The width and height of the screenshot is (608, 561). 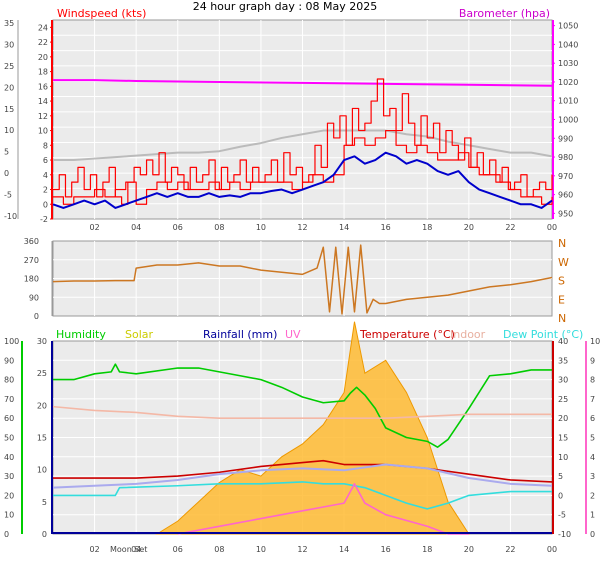 What do you see at coordinates (42, 405) in the screenshot?
I see `rain-tick-label: 20` at bounding box center [42, 405].